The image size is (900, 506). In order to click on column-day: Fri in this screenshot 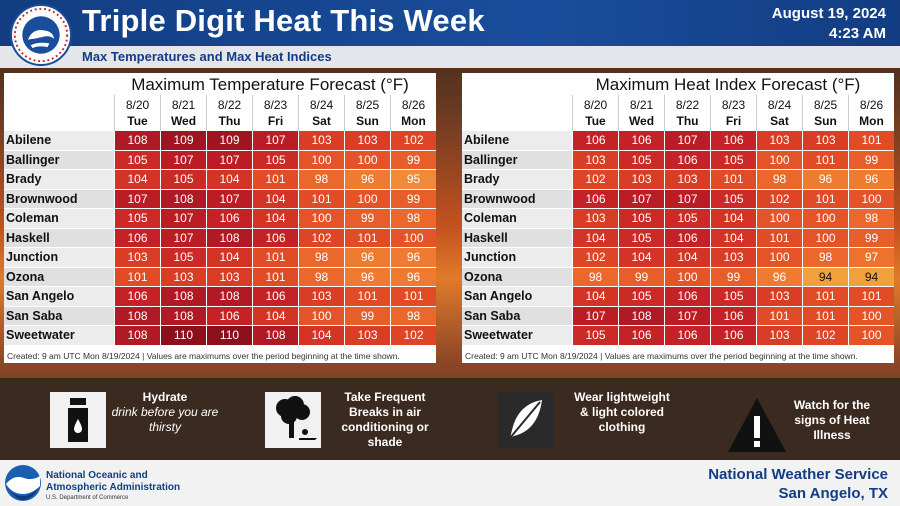, I will do `click(733, 121)`.